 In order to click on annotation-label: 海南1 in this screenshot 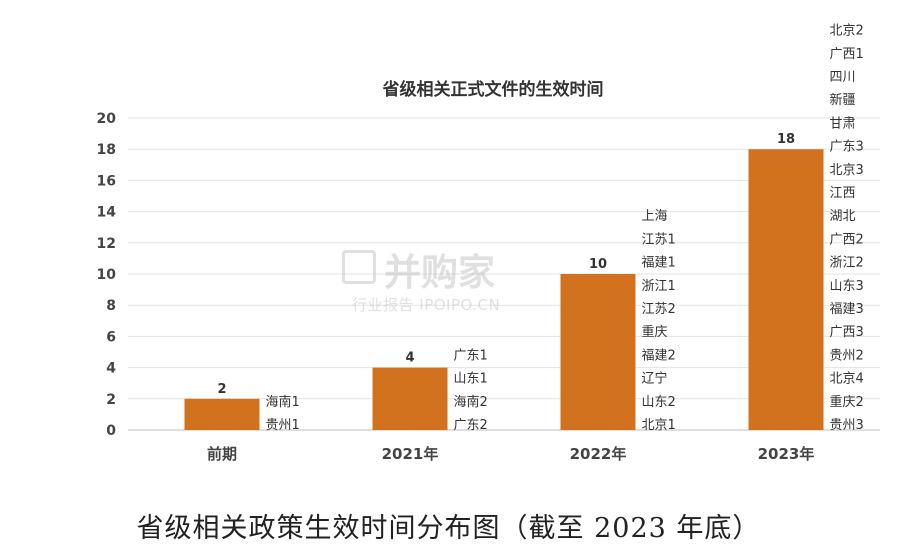, I will do `click(283, 402)`.